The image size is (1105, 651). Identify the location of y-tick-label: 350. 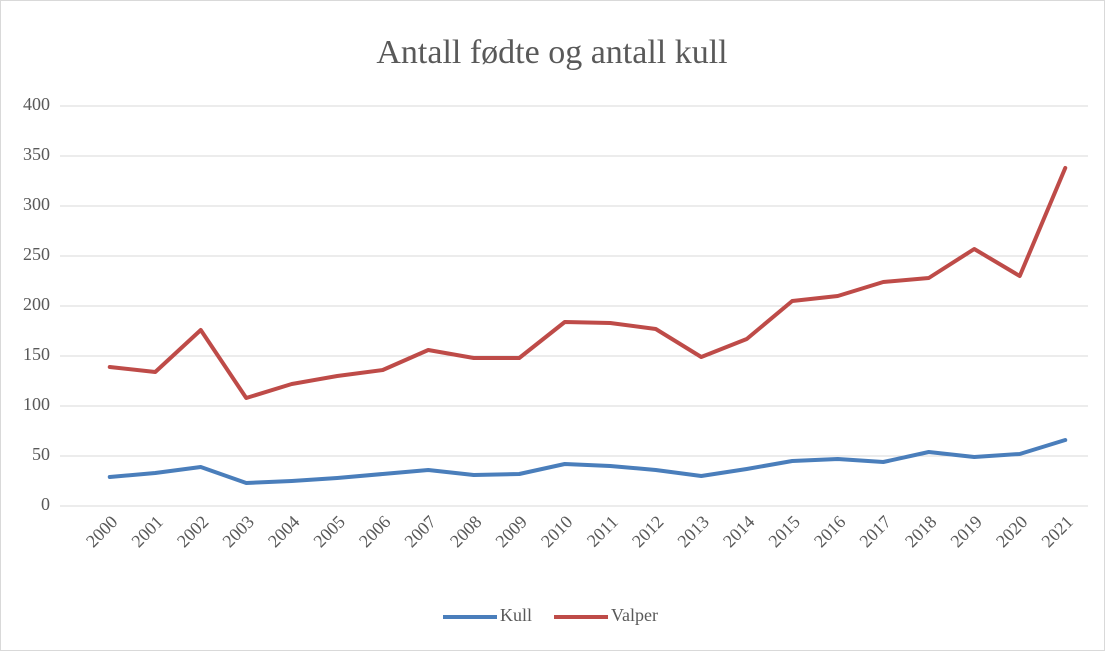
(36, 154).